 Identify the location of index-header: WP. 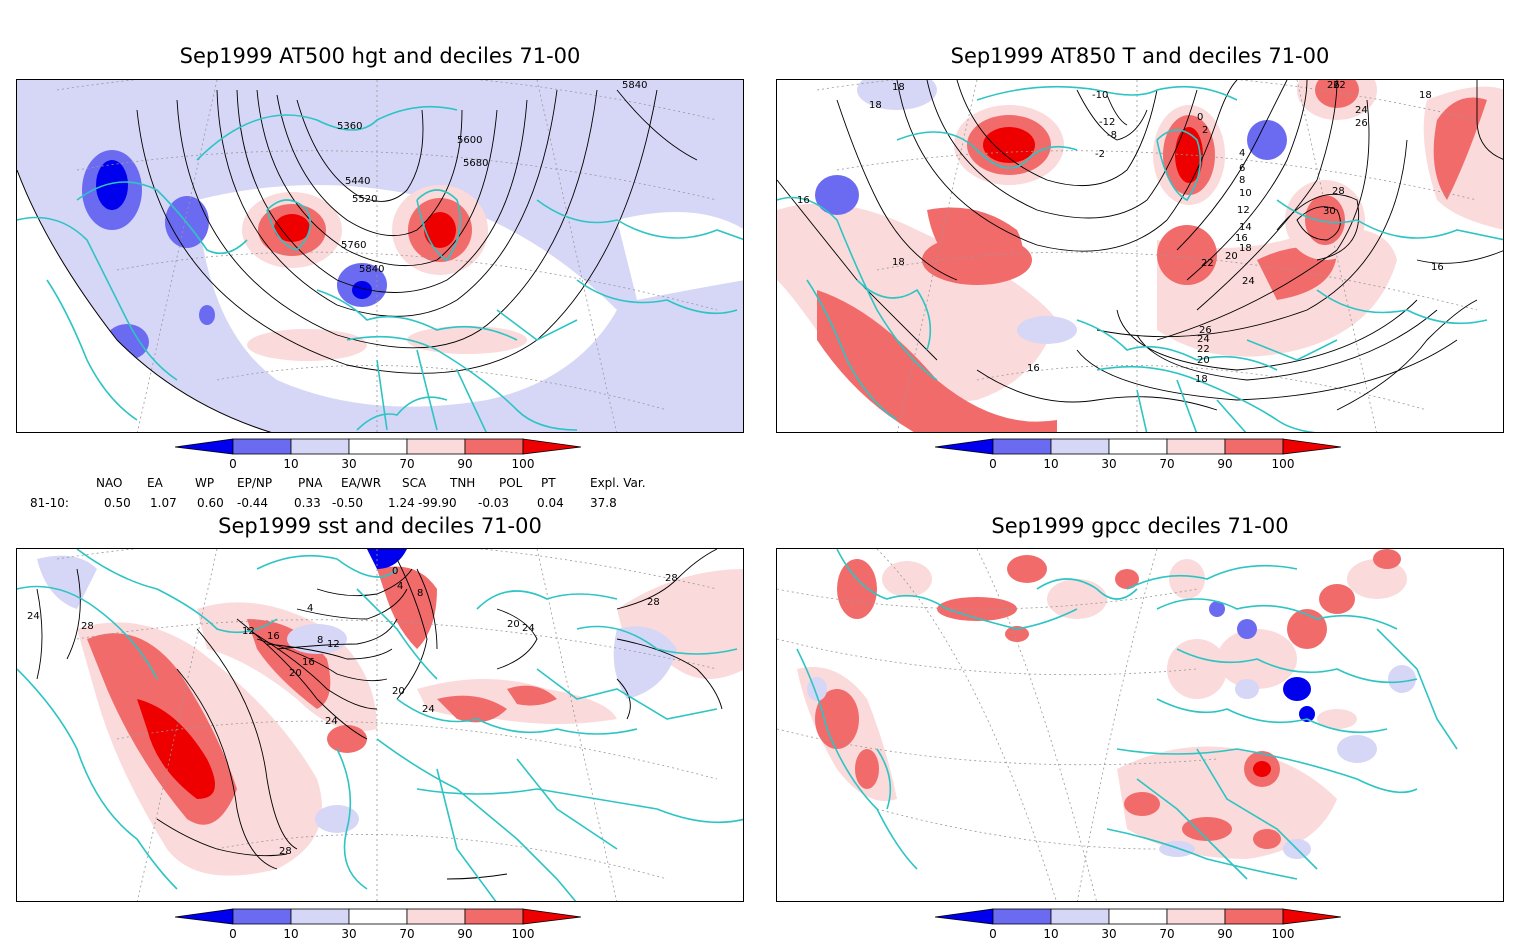
(205, 483).